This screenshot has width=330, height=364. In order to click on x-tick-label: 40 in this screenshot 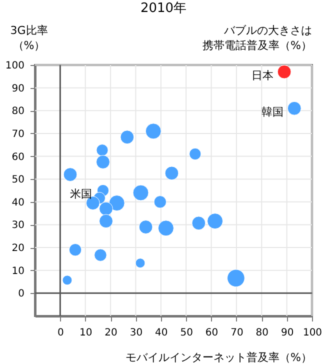, I will do `click(161, 333)`.